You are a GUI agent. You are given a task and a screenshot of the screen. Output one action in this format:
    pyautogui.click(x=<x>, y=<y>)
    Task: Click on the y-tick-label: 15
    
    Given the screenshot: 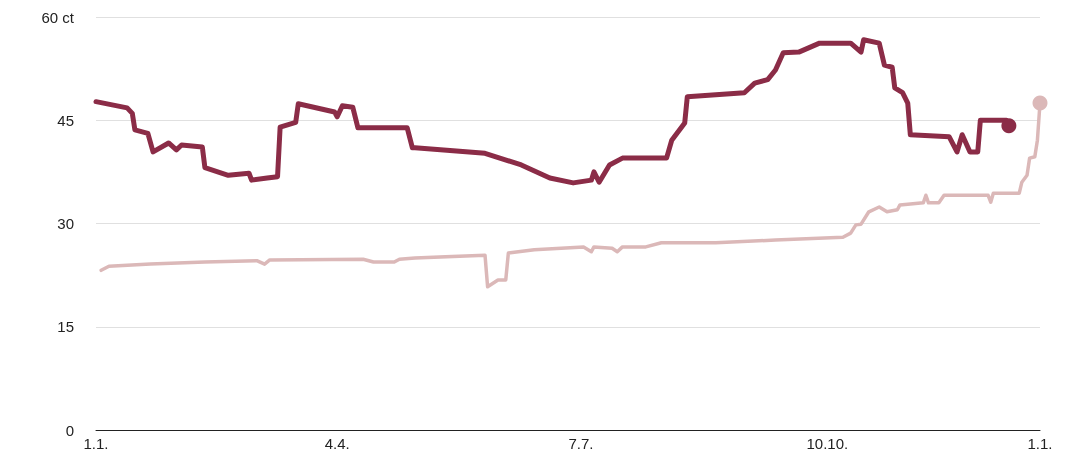 What is the action you would take?
    pyautogui.click(x=65, y=327)
    